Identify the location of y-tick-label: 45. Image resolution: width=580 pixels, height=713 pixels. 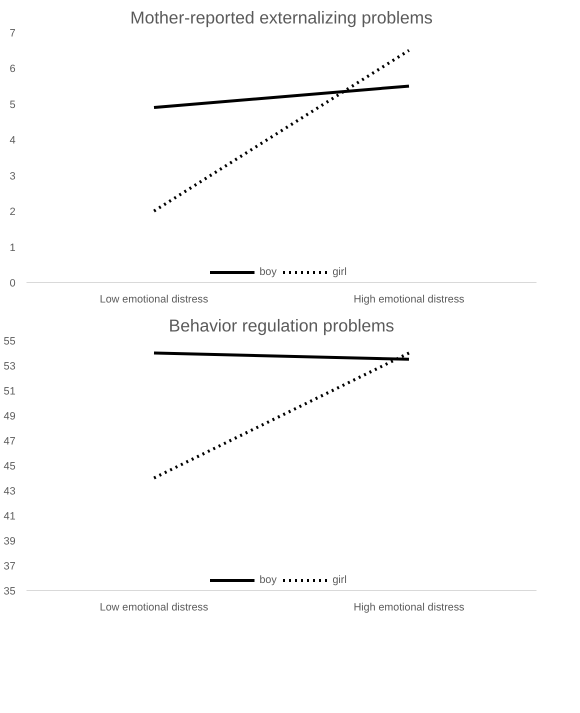
(10, 466).